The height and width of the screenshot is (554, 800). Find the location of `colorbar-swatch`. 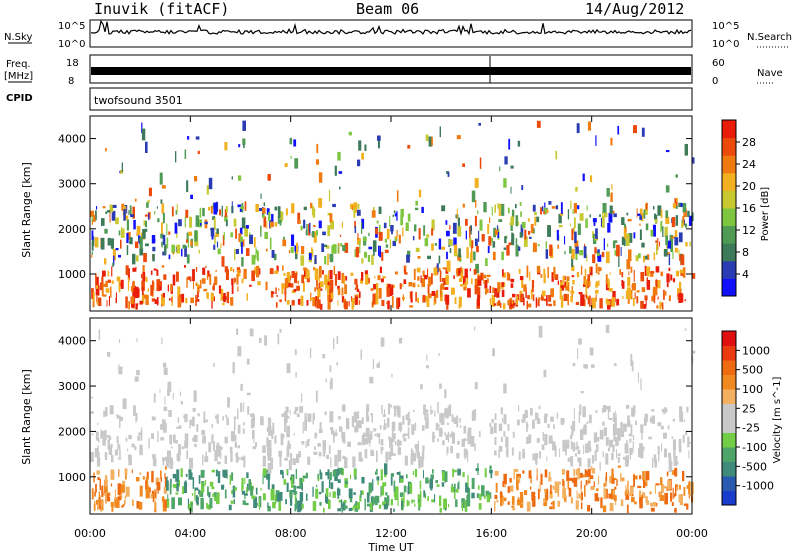

colorbar-swatch is located at coordinates (729, 287).